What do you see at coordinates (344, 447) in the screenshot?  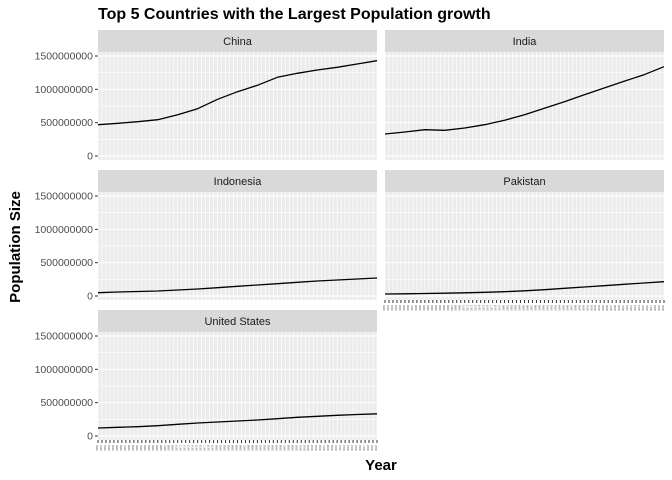 I see `x-tick-label: 2012` at bounding box center [344, 447].